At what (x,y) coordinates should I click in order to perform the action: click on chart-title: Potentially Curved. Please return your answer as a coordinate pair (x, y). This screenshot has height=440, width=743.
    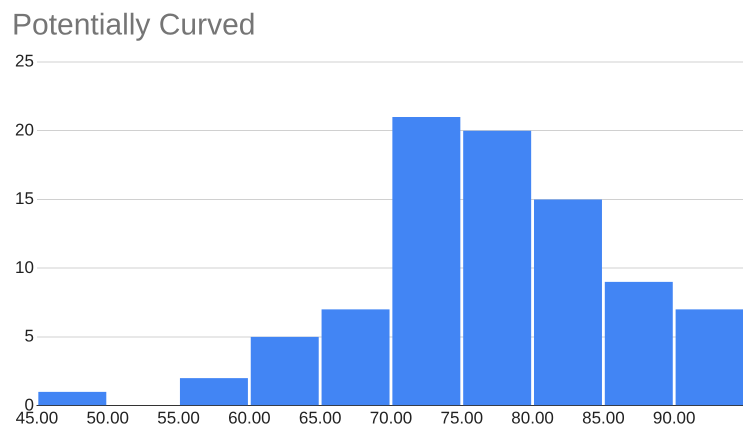
    Looking at the image, I should click on (134, 25).